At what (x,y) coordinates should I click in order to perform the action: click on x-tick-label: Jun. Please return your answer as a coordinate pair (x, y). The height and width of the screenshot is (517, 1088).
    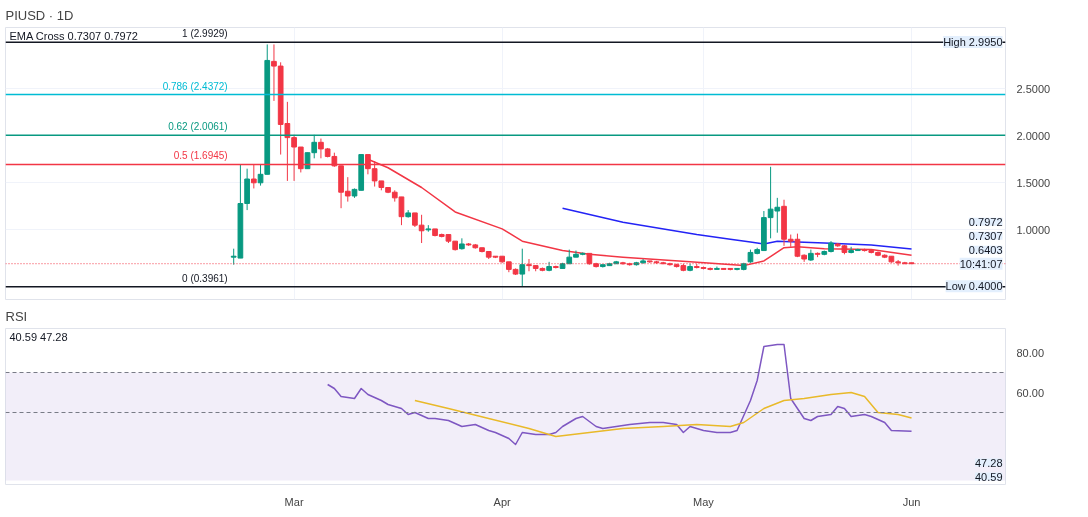
    Looking at the image, I should click on (911, 501).